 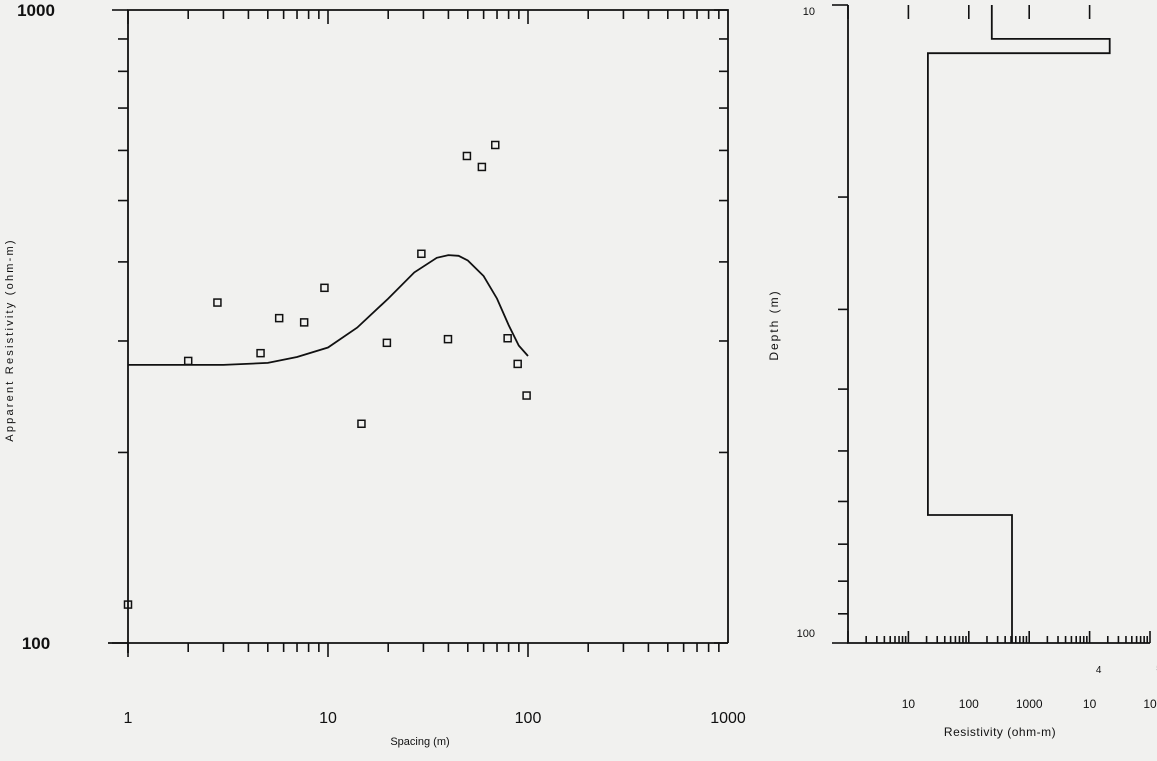 What do you see at coordinates (806, 634) in the screenshot?
I see `right-y-tick-label: 100` at bounding box center [806, 634].